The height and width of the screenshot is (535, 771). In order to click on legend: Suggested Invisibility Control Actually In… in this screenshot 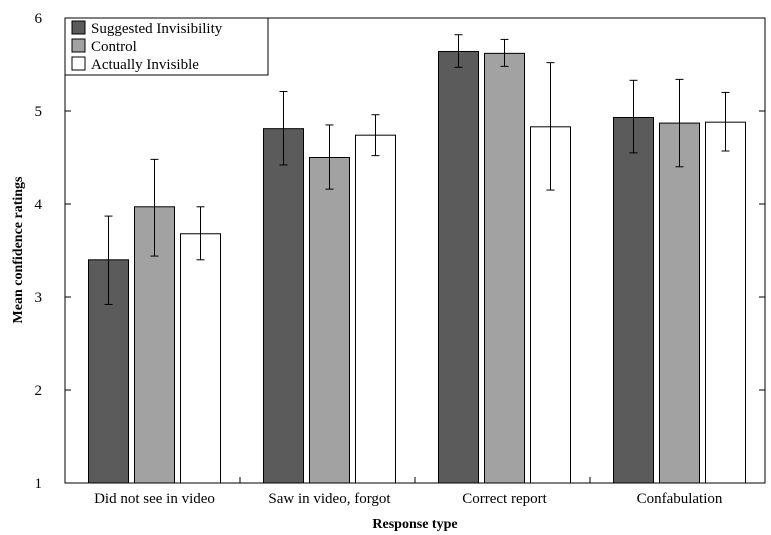, I will do `click(166, 46)`.